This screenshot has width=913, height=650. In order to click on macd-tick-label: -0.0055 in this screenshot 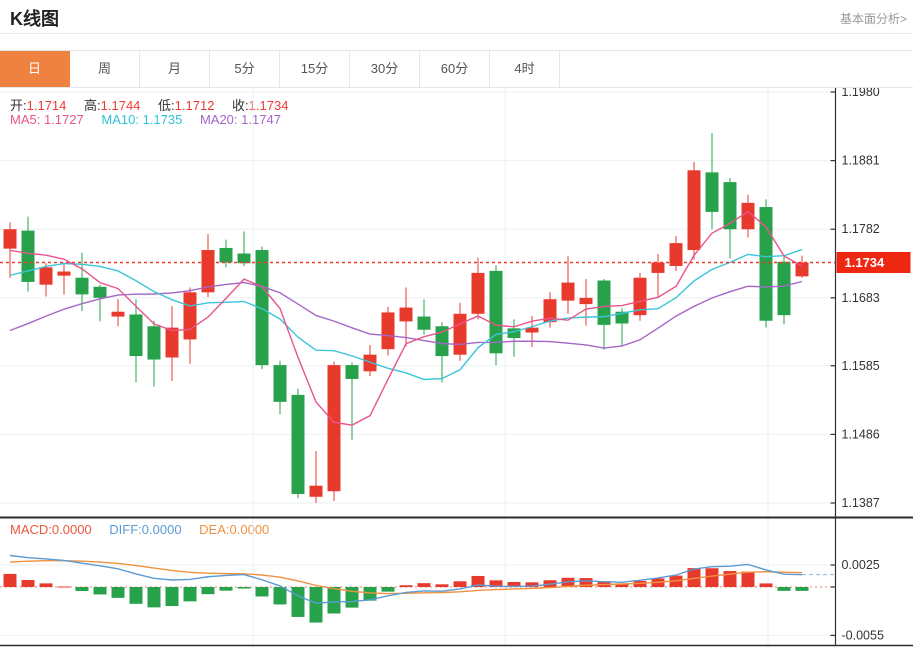, I will do `click(863, 635)`.